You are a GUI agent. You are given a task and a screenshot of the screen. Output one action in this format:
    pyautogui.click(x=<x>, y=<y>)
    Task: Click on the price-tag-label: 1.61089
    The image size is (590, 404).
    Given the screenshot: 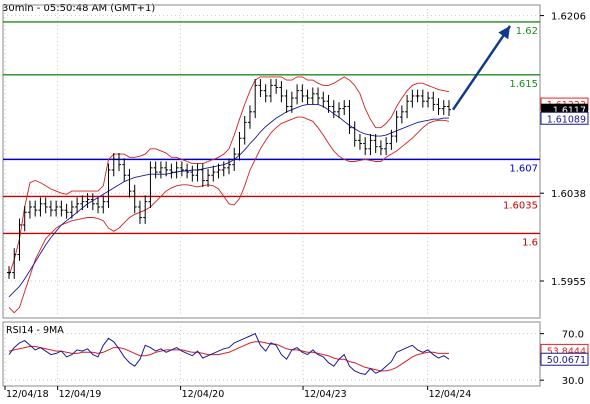 What is the action you would take?
    pyautogui.click(x=566, y=119)
    